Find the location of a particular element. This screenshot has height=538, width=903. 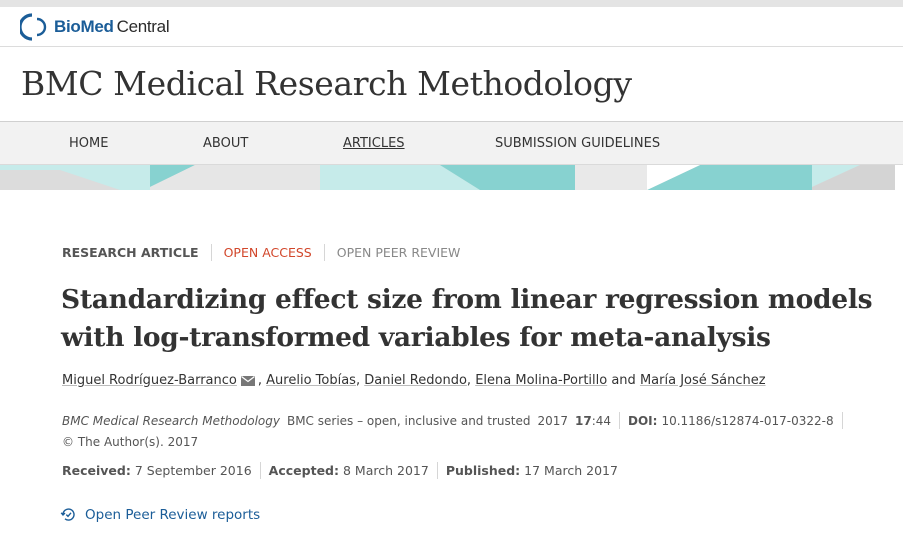

author-link: María José Sánchez is located at coordinates (702, 380).